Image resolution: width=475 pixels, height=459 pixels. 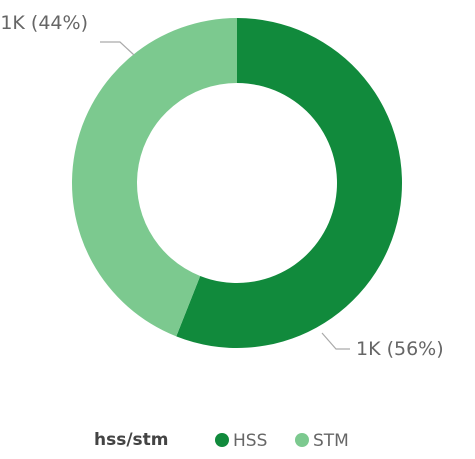 I want to click on data-label: 1K (56%), so click(x=400, y=349).